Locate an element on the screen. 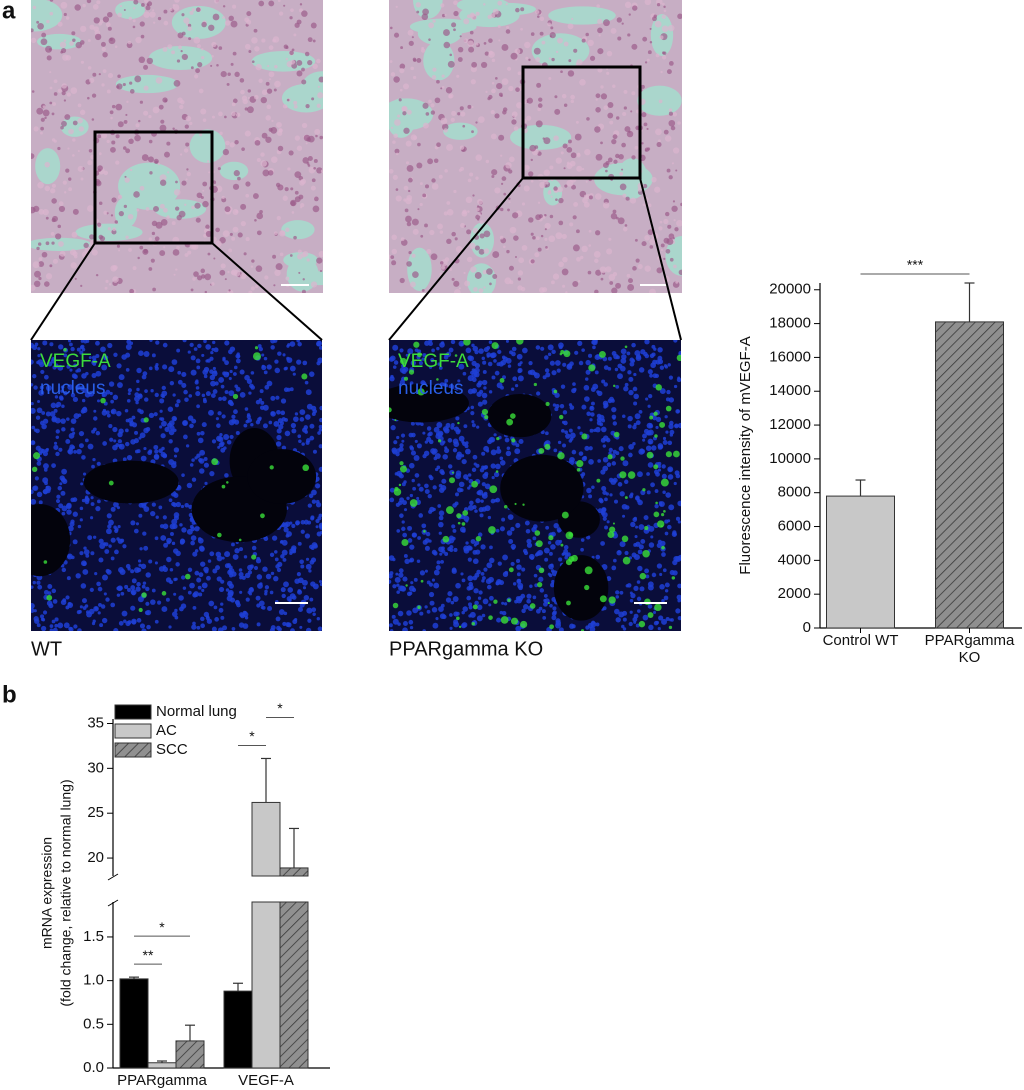 This screenshot has height=1090, width=1024. bar is located at coordinates (134, 1023).